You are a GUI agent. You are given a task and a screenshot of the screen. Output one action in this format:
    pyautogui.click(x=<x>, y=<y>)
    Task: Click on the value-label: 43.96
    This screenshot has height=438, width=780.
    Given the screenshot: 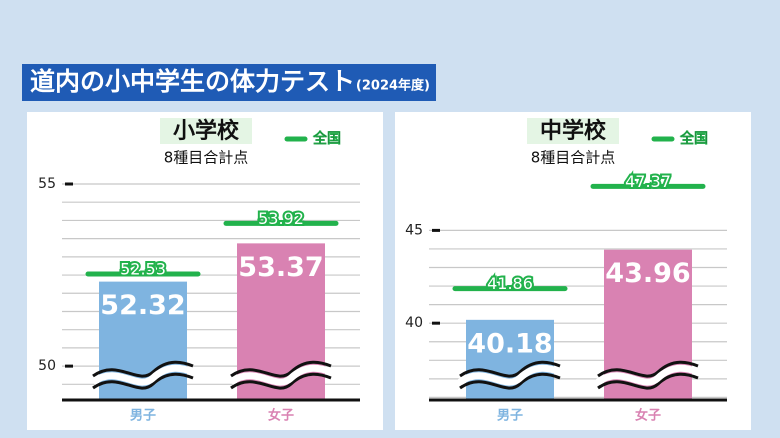 What is the action you would take?
    pyautogui.click(x=647, y=273)
    